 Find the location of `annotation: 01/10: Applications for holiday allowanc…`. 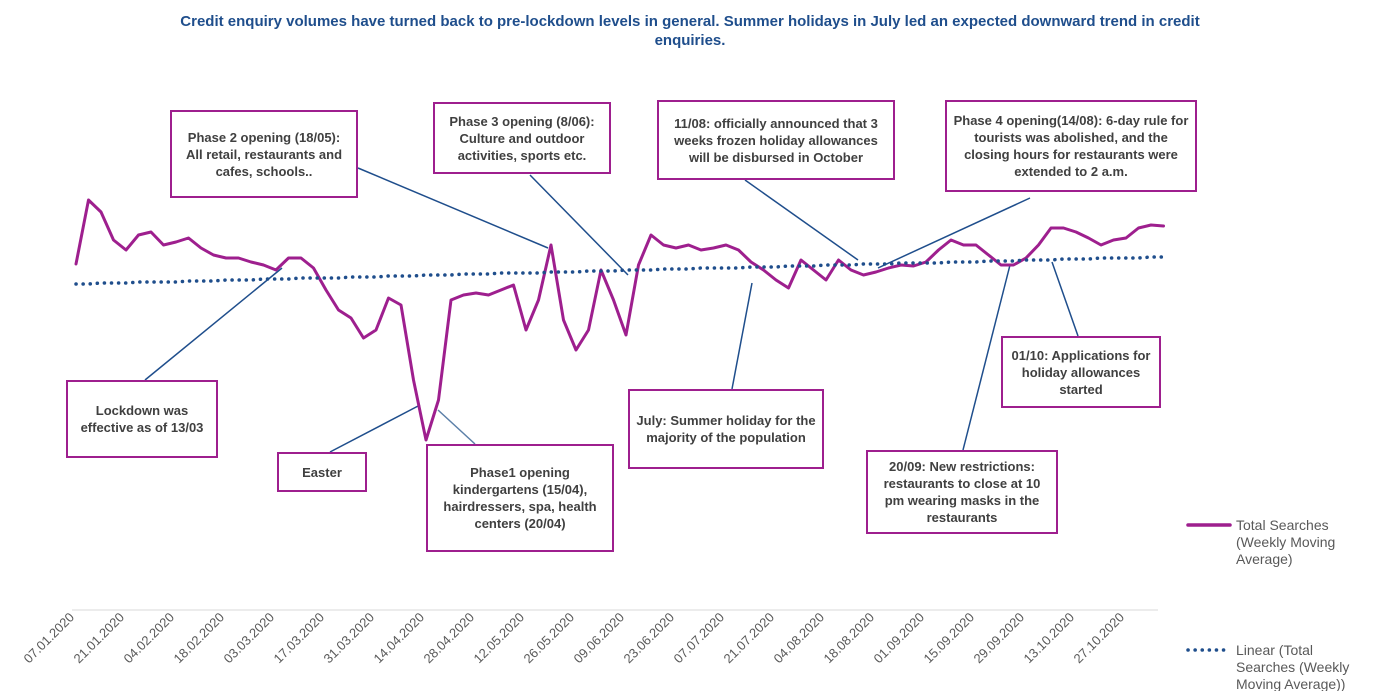

annotation: 01/10: Applications for holiday allowanc… is located at coordinates (1081, 372).